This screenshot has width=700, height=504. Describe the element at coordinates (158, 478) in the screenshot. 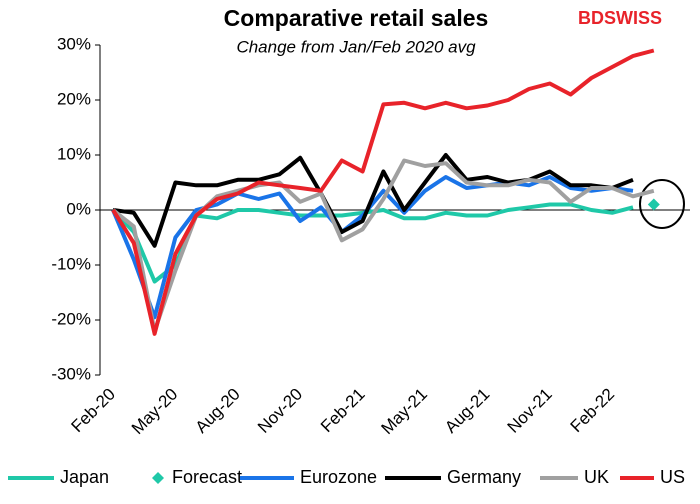

I see `legend-marker` at that location.